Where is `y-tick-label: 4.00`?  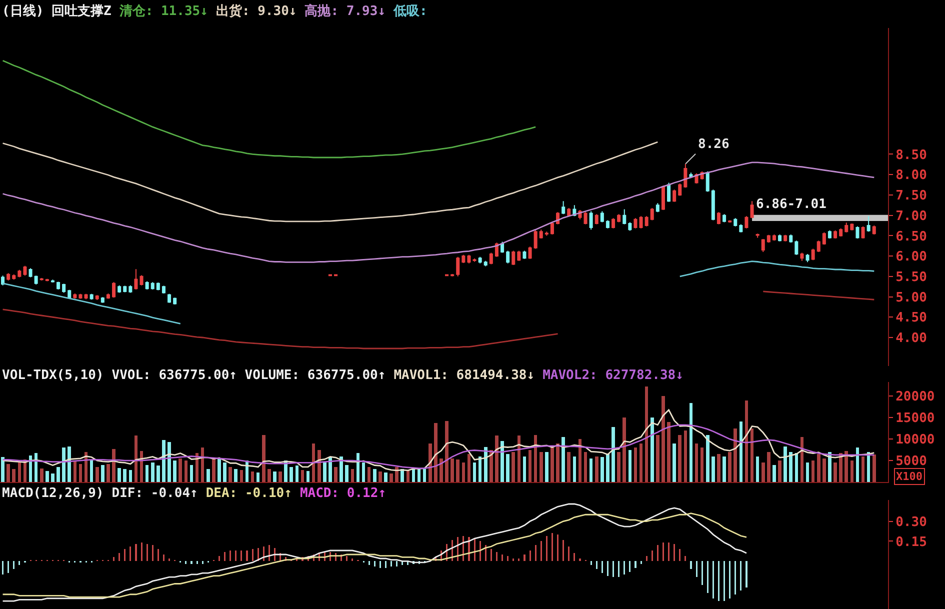 y-tick-label: 4.00 is located at coordinates (912, 338).